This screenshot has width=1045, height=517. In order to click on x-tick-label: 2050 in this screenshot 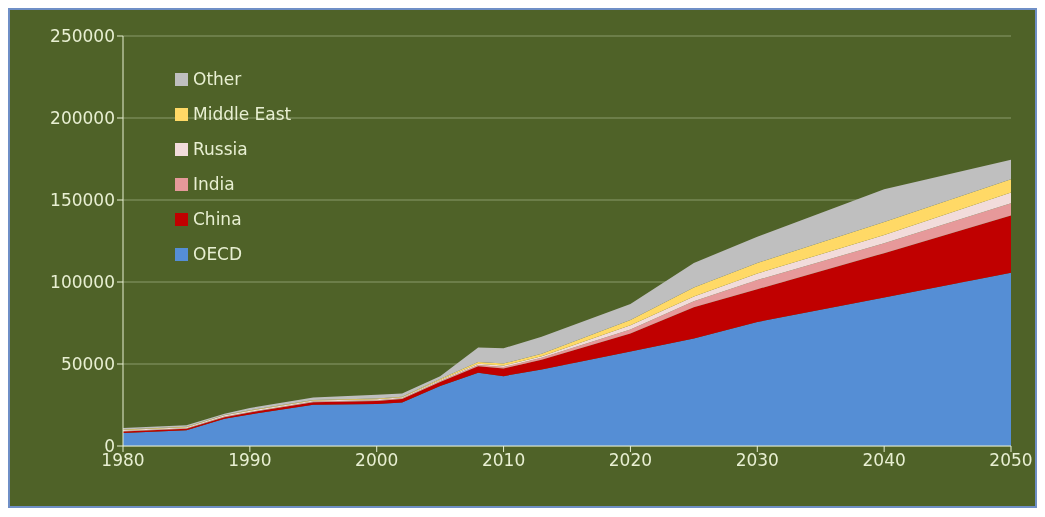, I will do `click(1011, 460)`.